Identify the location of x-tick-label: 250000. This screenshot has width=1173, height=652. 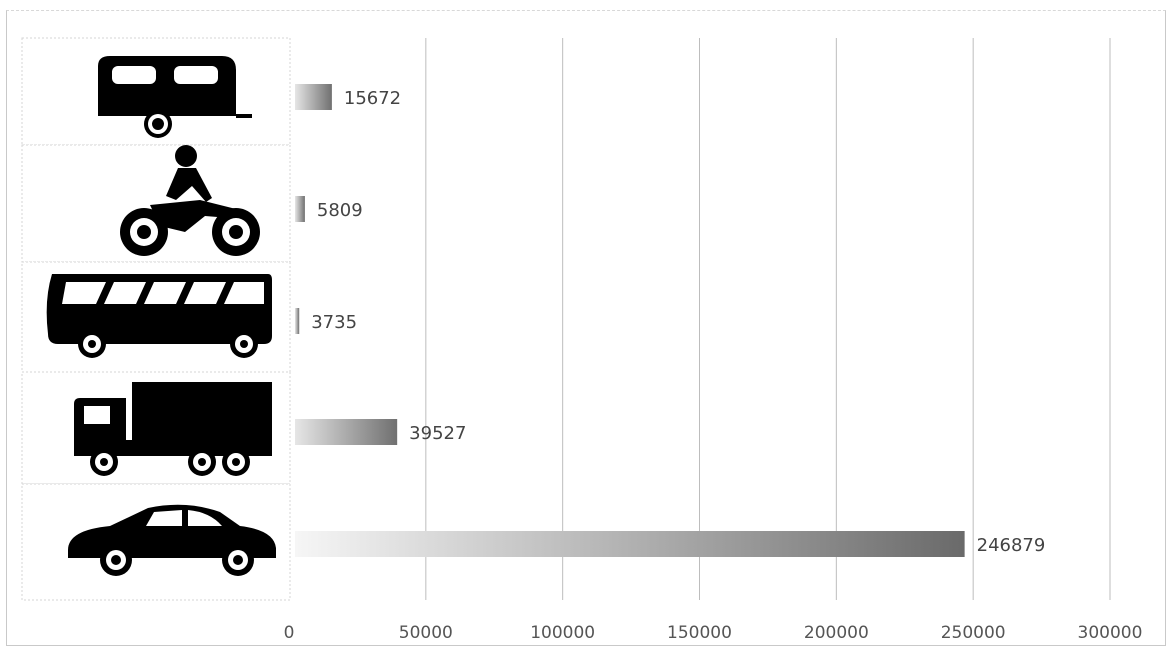
(973, 633).